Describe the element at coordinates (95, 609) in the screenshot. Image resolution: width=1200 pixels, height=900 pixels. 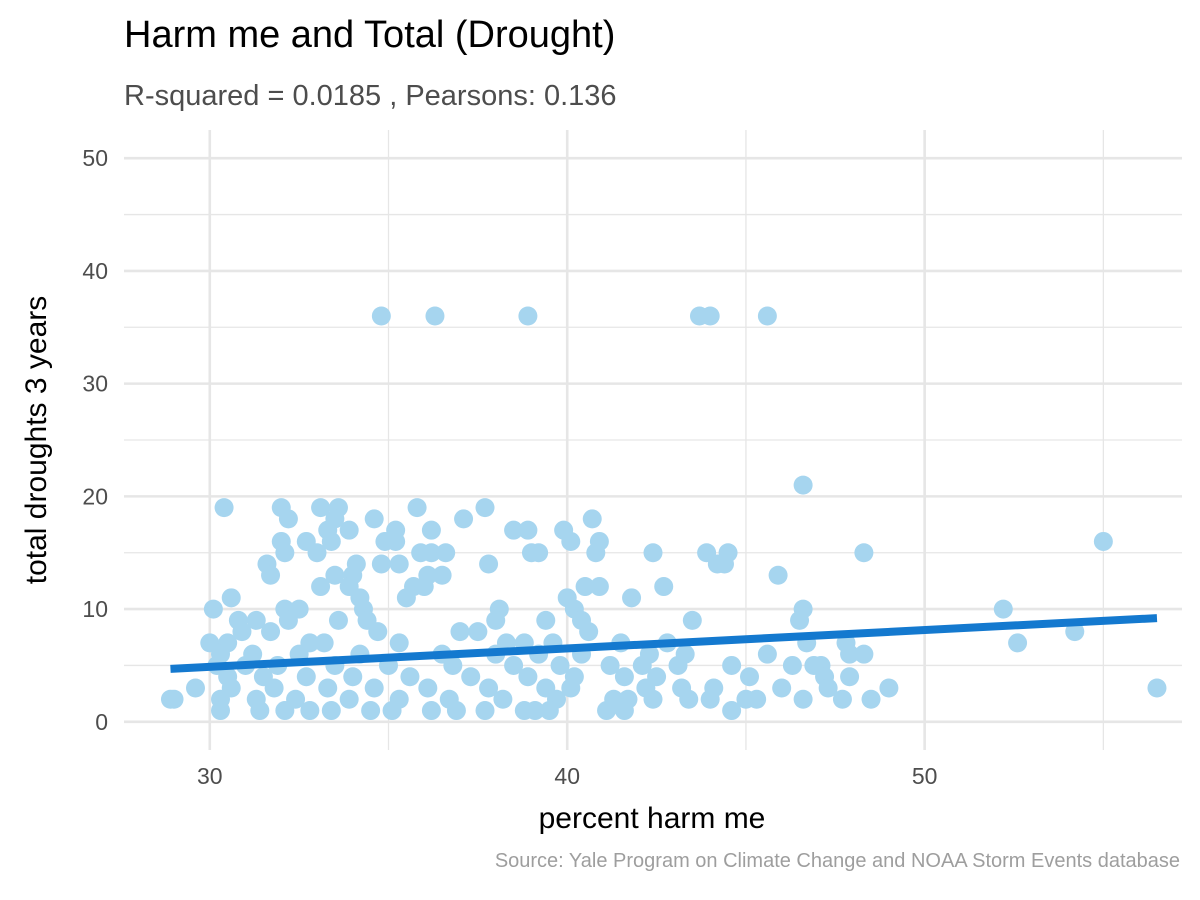
I see `y-tick-label: 10` at that location.